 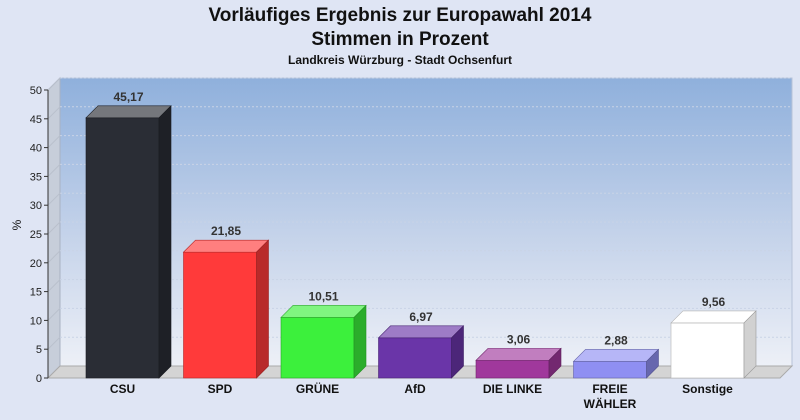 What do you see at coordinates (400, 39) in the screenshot?
I see `chart-title-line-2: Stimmen in Prozent` at bounding box center [400, 39].